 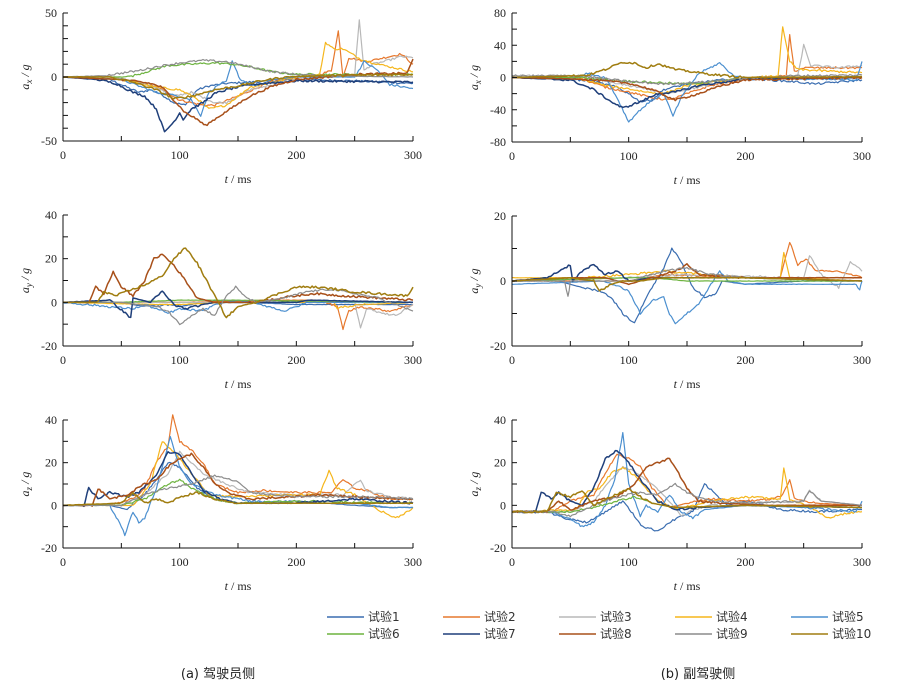 I want to click on legend-label: 试验2, so click(x=500, y=616).